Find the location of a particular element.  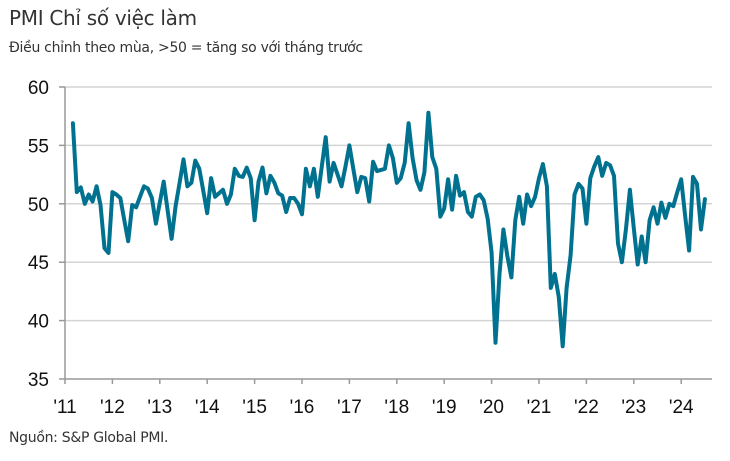

x-tick-label: '22 is located at coordinates (586, 407).